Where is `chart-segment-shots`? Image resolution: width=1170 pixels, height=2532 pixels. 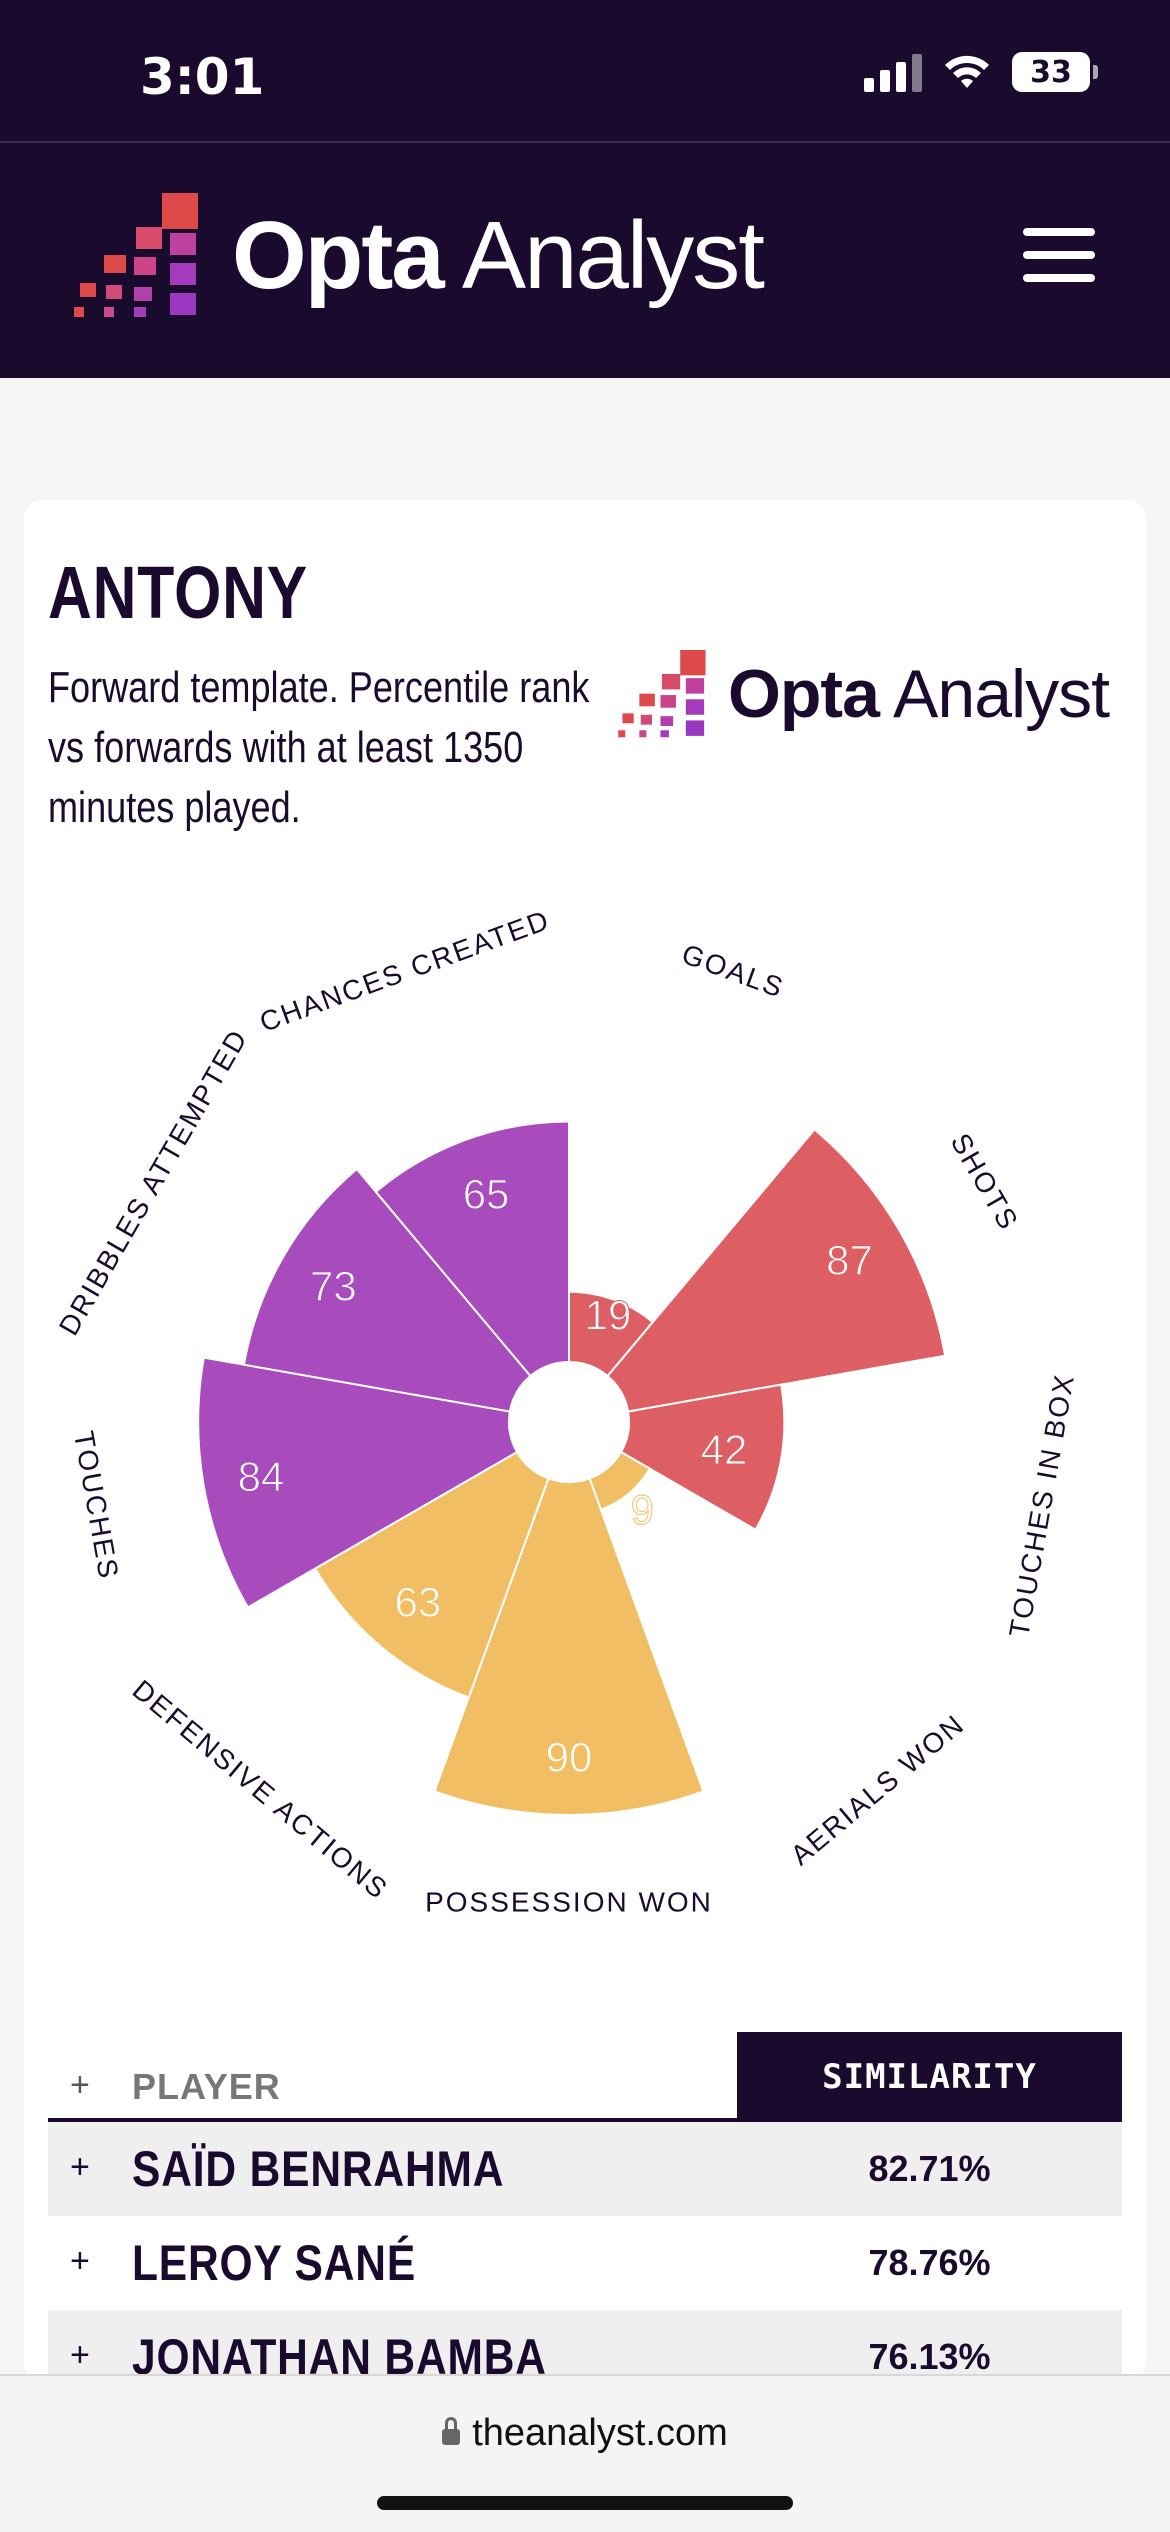 chart-segment-shots is located at coordinates (776, 1270).